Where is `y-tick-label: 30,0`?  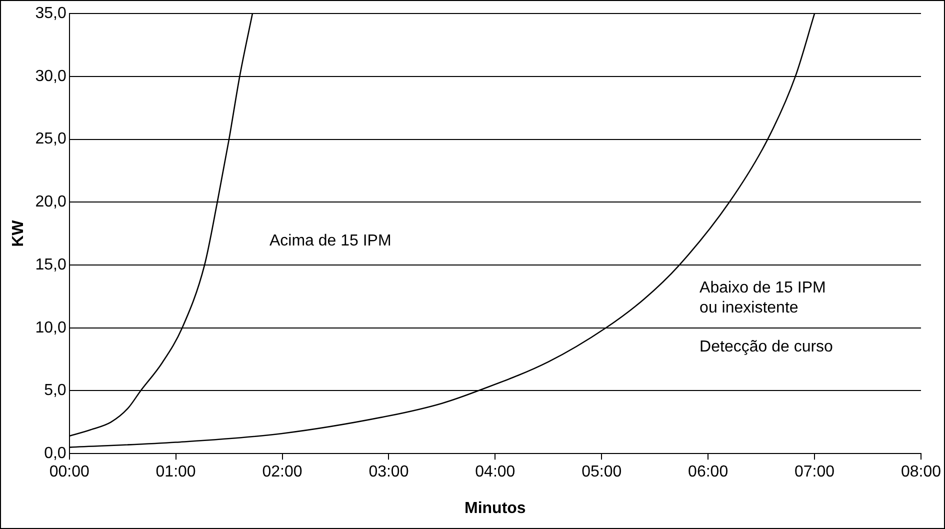 y-tick-label: 30,0 is located at coordinates (50, 76).